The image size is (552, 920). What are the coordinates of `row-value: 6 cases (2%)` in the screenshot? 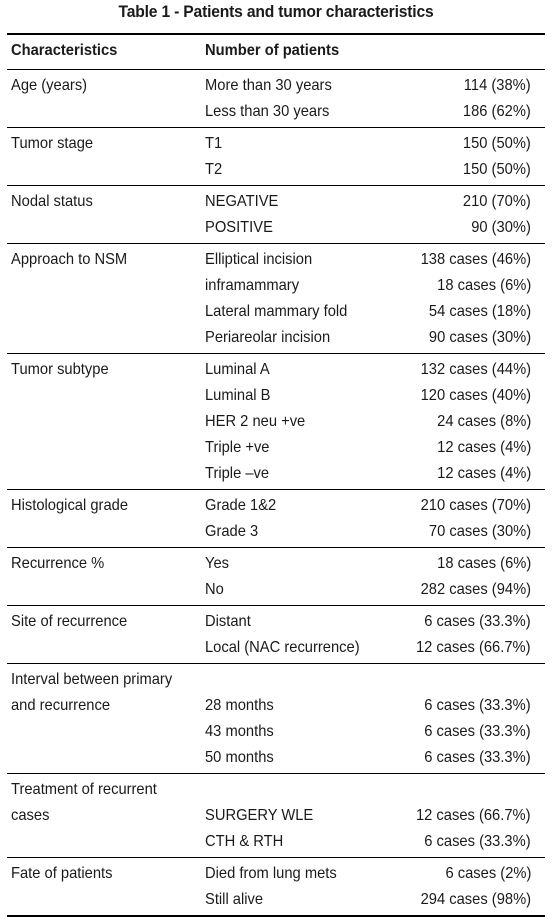 It's located at (488, 873).